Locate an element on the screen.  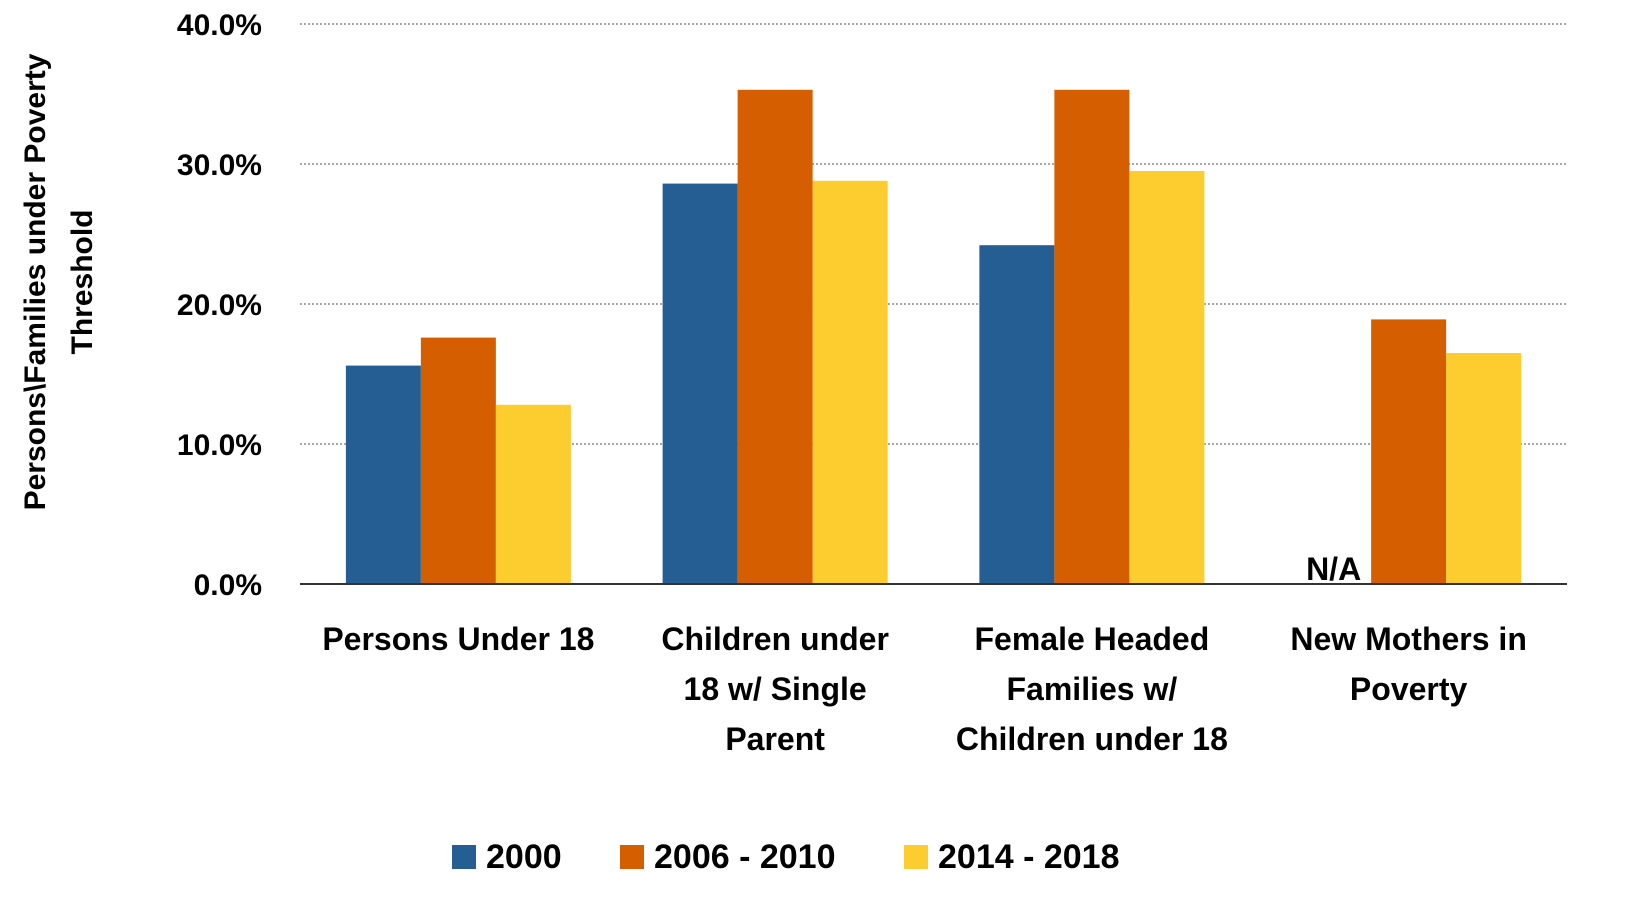
annotations: N/A is located at coordinates (1333, 569).